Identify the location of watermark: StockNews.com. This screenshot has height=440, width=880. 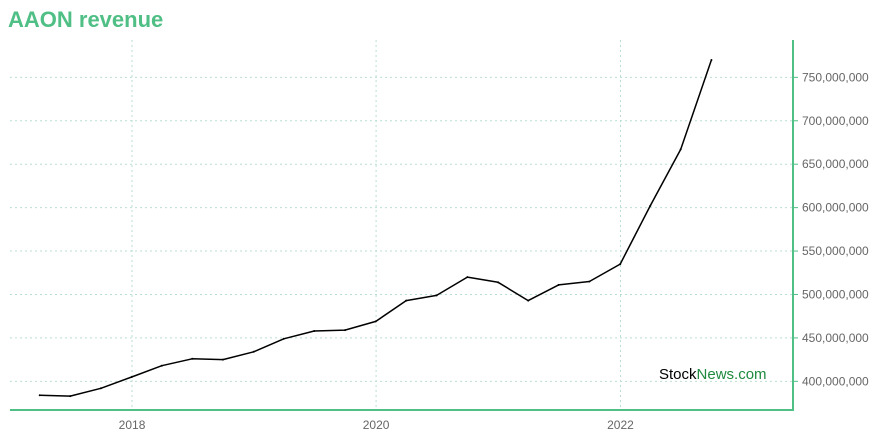
(713, 374).